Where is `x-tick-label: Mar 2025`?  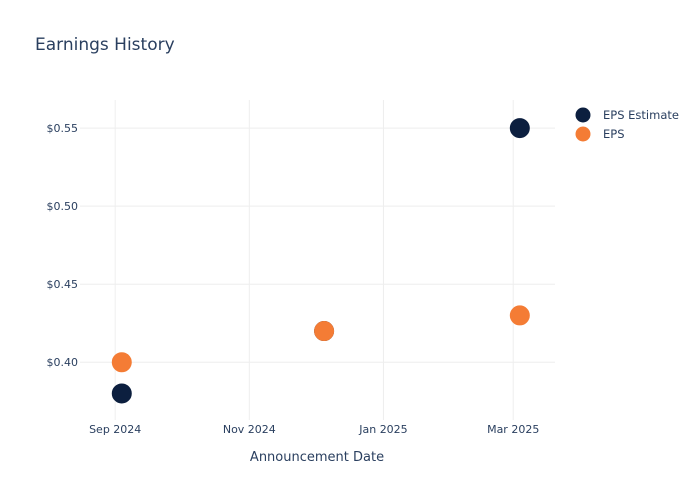
x-tick-label: Mar 2025 is located at coordinates (513, 429).